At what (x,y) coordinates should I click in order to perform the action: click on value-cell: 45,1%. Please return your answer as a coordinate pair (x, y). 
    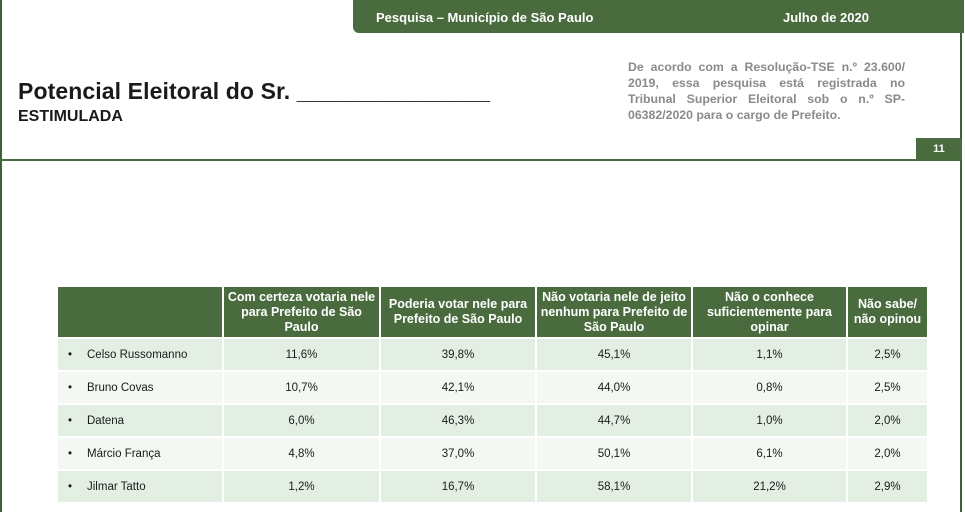
    Looking at the image, I should click on (614, 354).